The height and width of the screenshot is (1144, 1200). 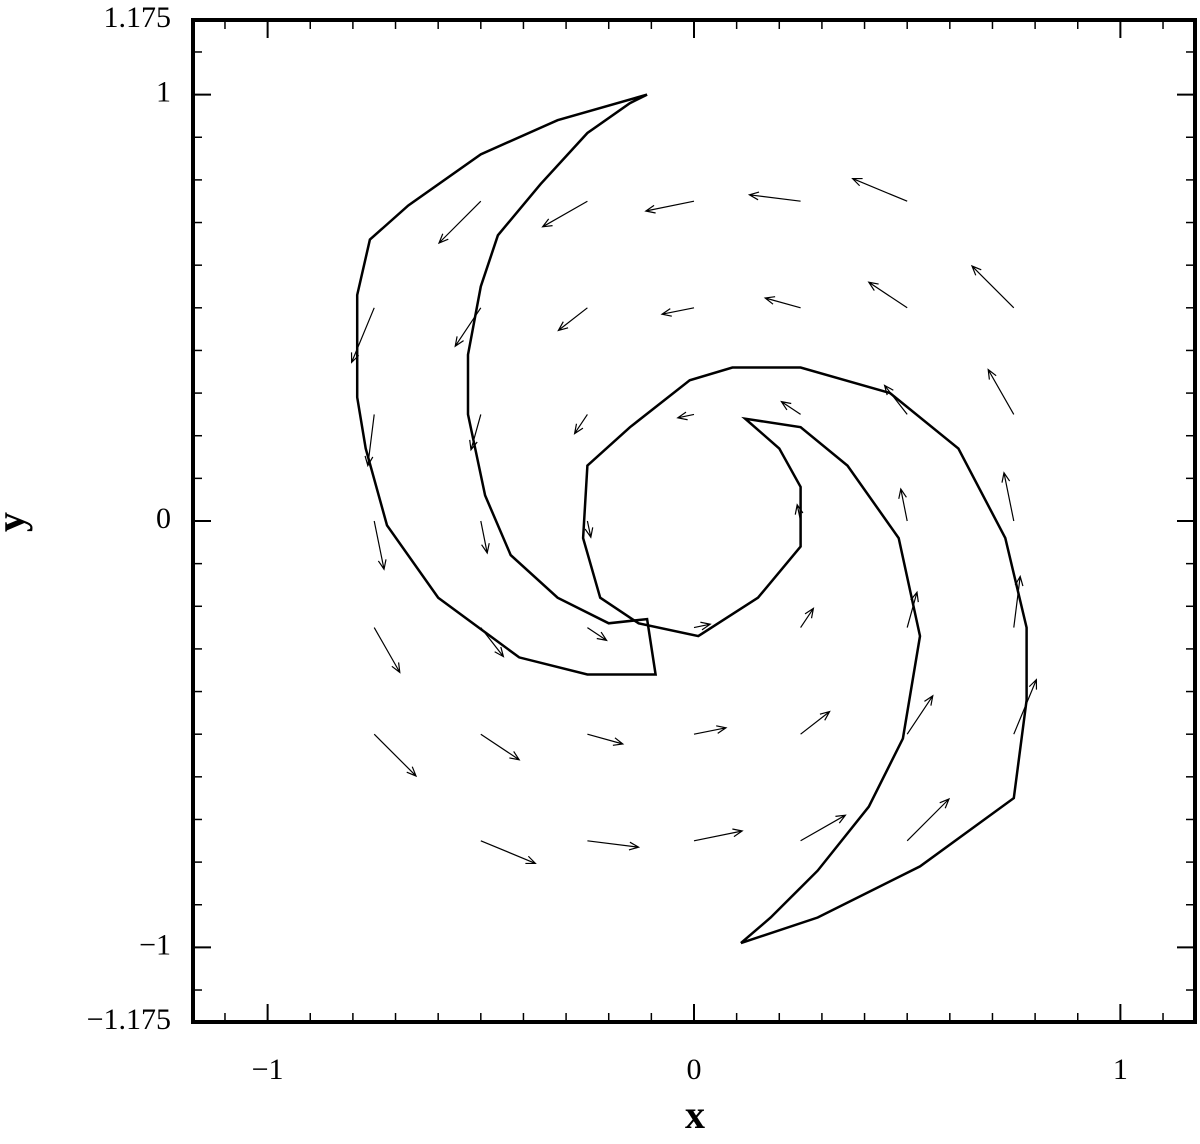 I want to click on x-tick-label: 0, so click(x=694, y=1069).